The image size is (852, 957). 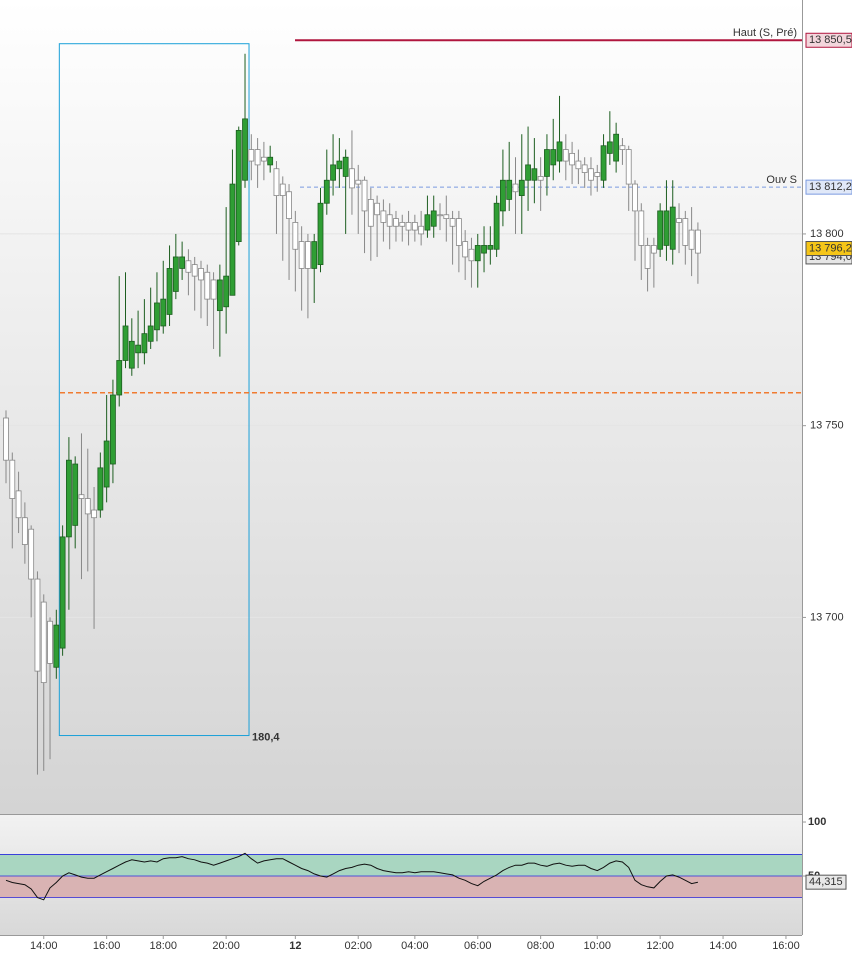 I want to click on value-label: 44,315, so click(x=826, y=882).